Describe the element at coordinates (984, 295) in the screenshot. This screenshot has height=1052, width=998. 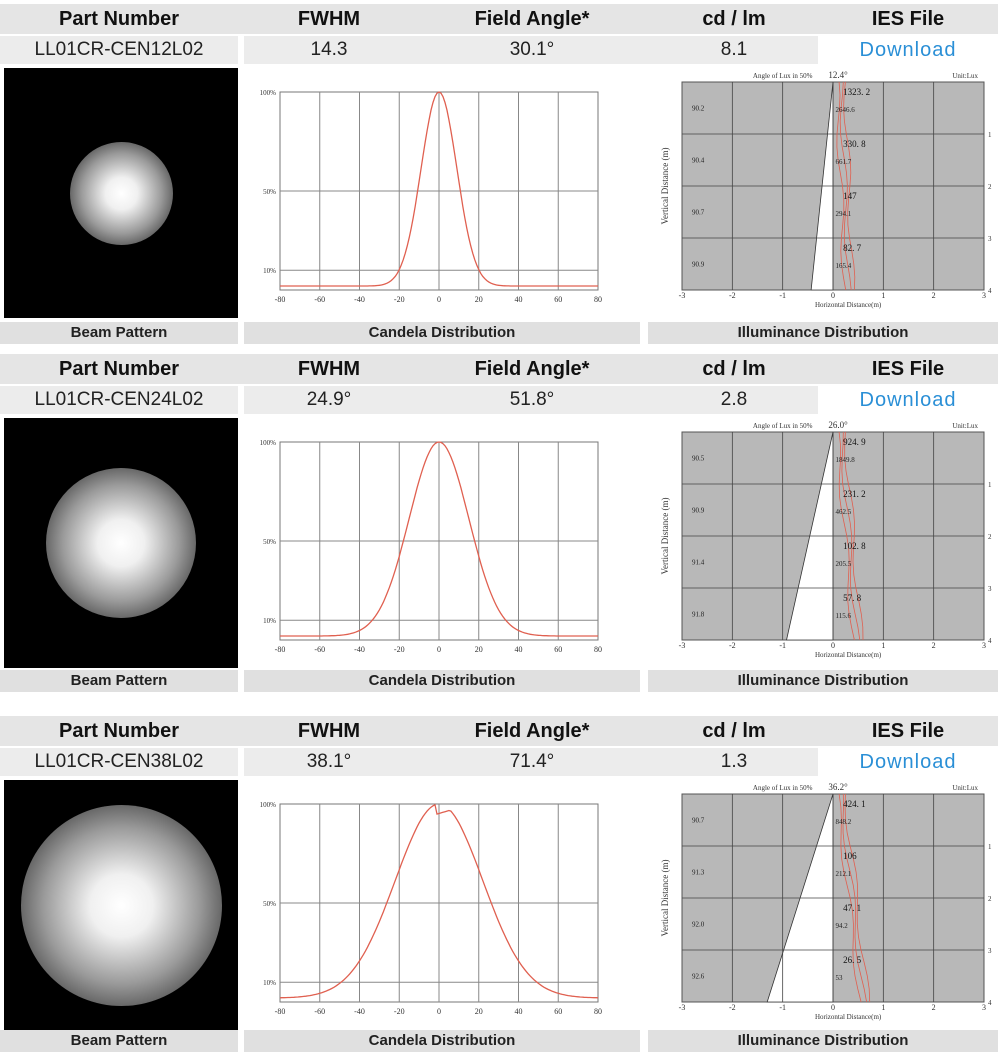
I see `illuminance-x-tick: 3` at that location.